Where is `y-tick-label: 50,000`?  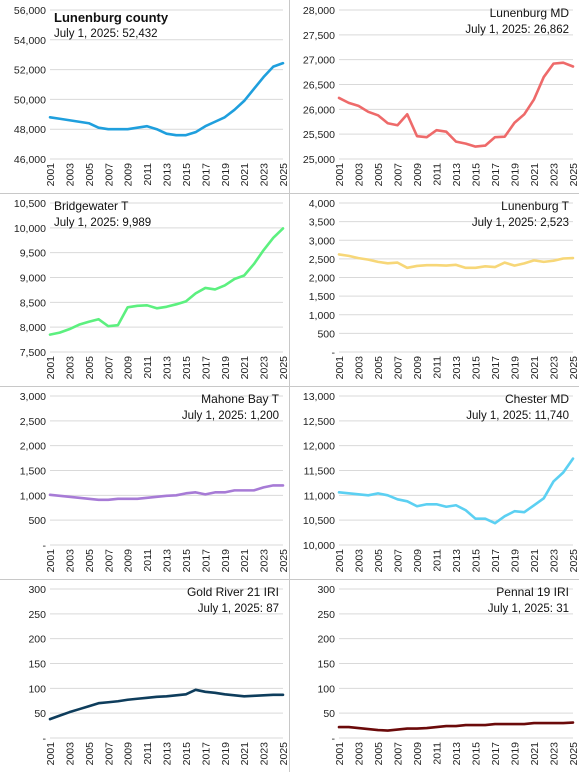
y-tick-label: 50,000 is located at coordinates (30, 100).